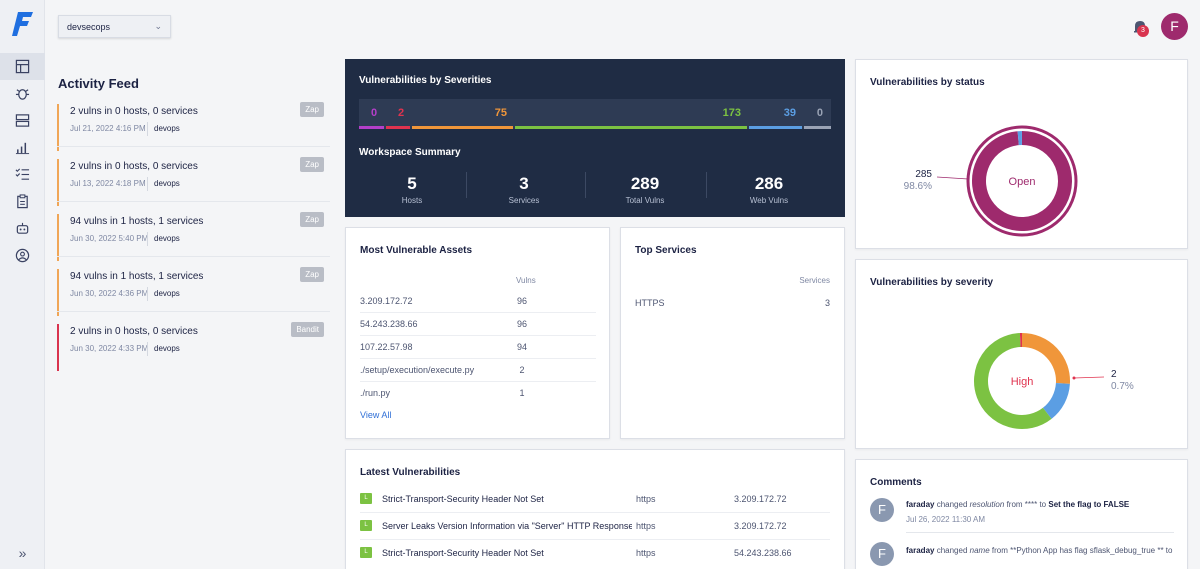 The width and height of the screenshot is (1200, 569). I want to click on comment-field: resolution, so click(987, 504).